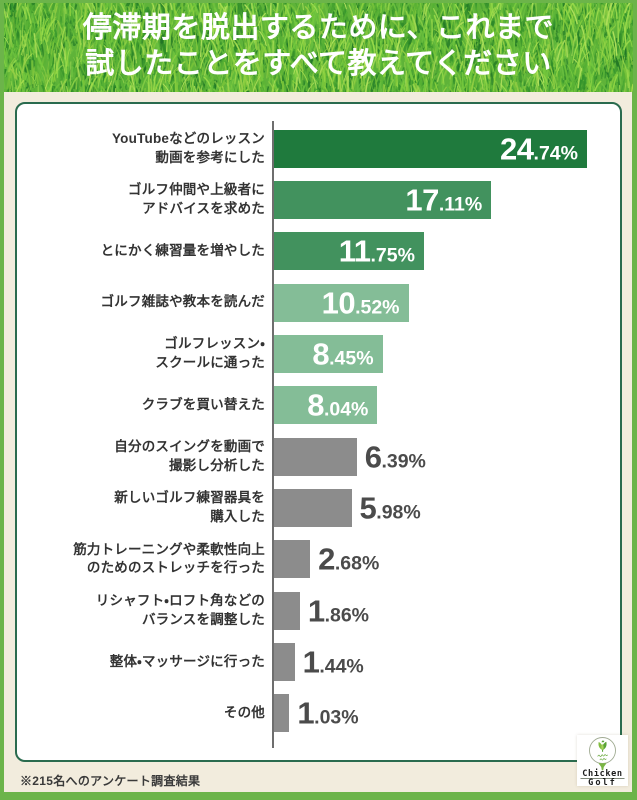 The width and height of the screenshot is (637, 800). Describe the element at coordinates (318, 28) in the screenshot. I see `page-title-line-1: 停滞期を脱出するために、これまで` at that location.